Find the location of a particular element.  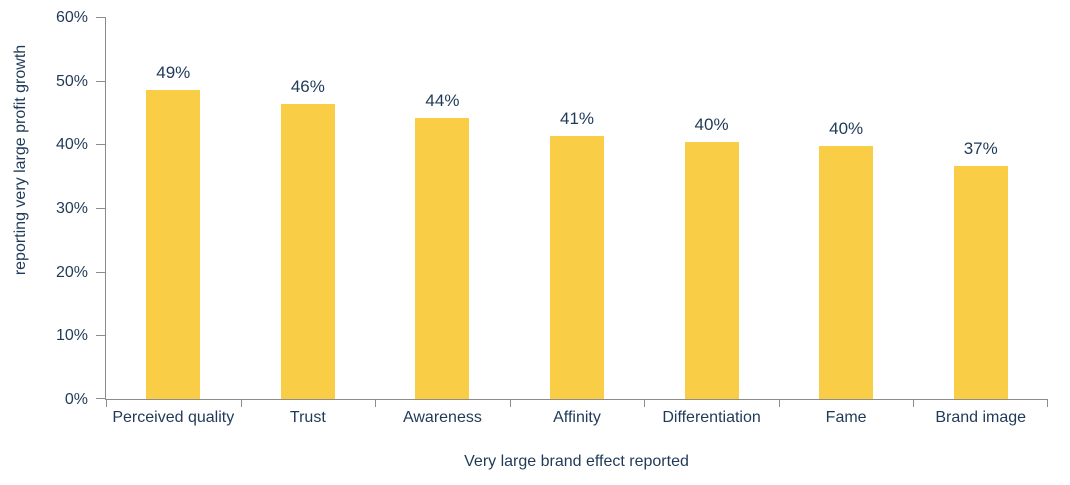

bar-value-label: 49% is located at coordinates (173, 72).